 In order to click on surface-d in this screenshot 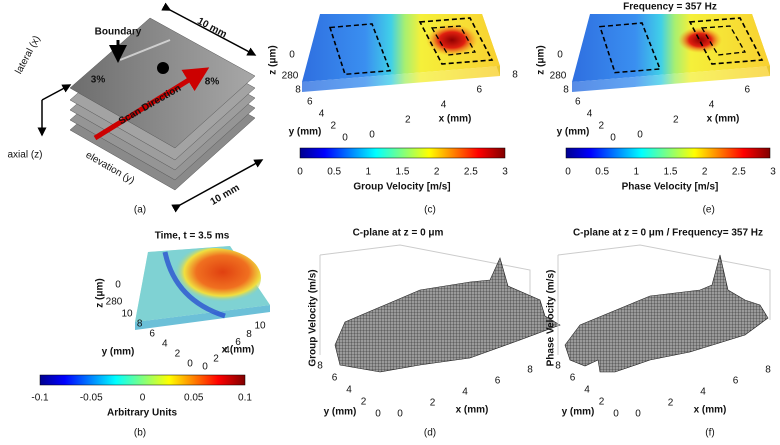, I will do `click(440, 308)`.